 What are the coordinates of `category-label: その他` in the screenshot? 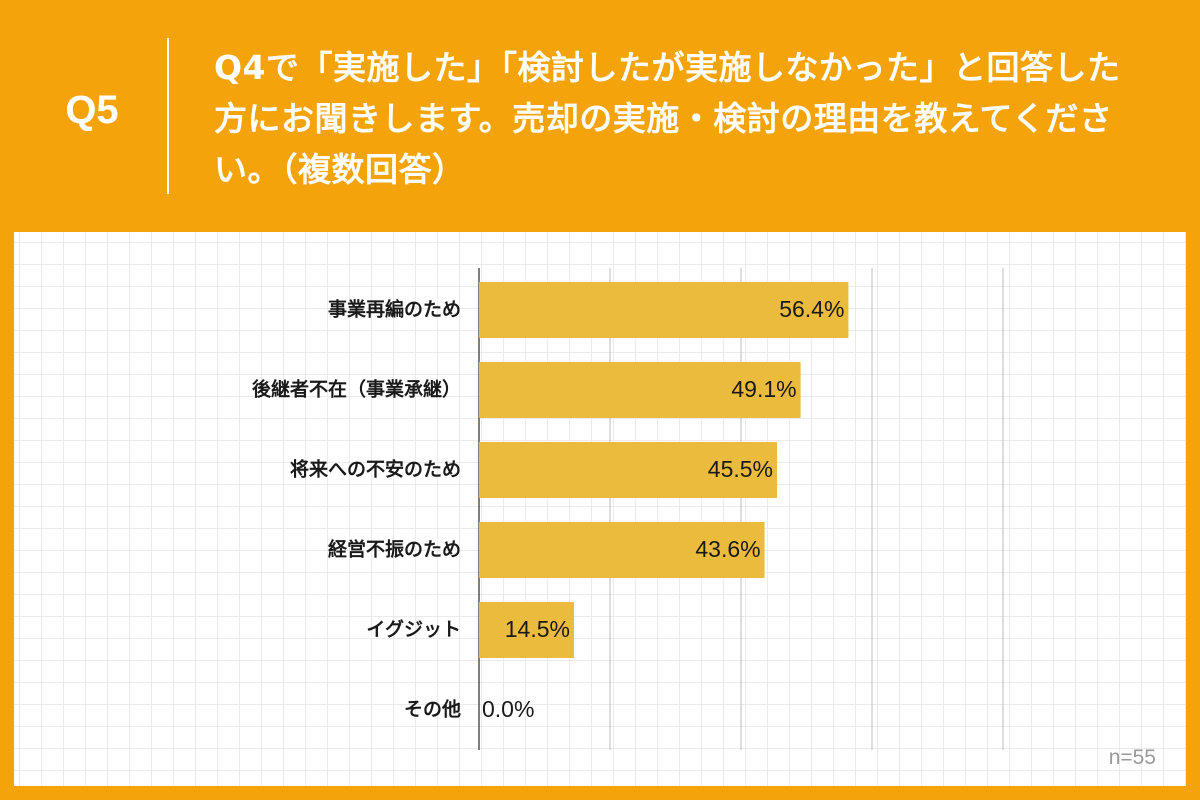 It's located at (432, 709).